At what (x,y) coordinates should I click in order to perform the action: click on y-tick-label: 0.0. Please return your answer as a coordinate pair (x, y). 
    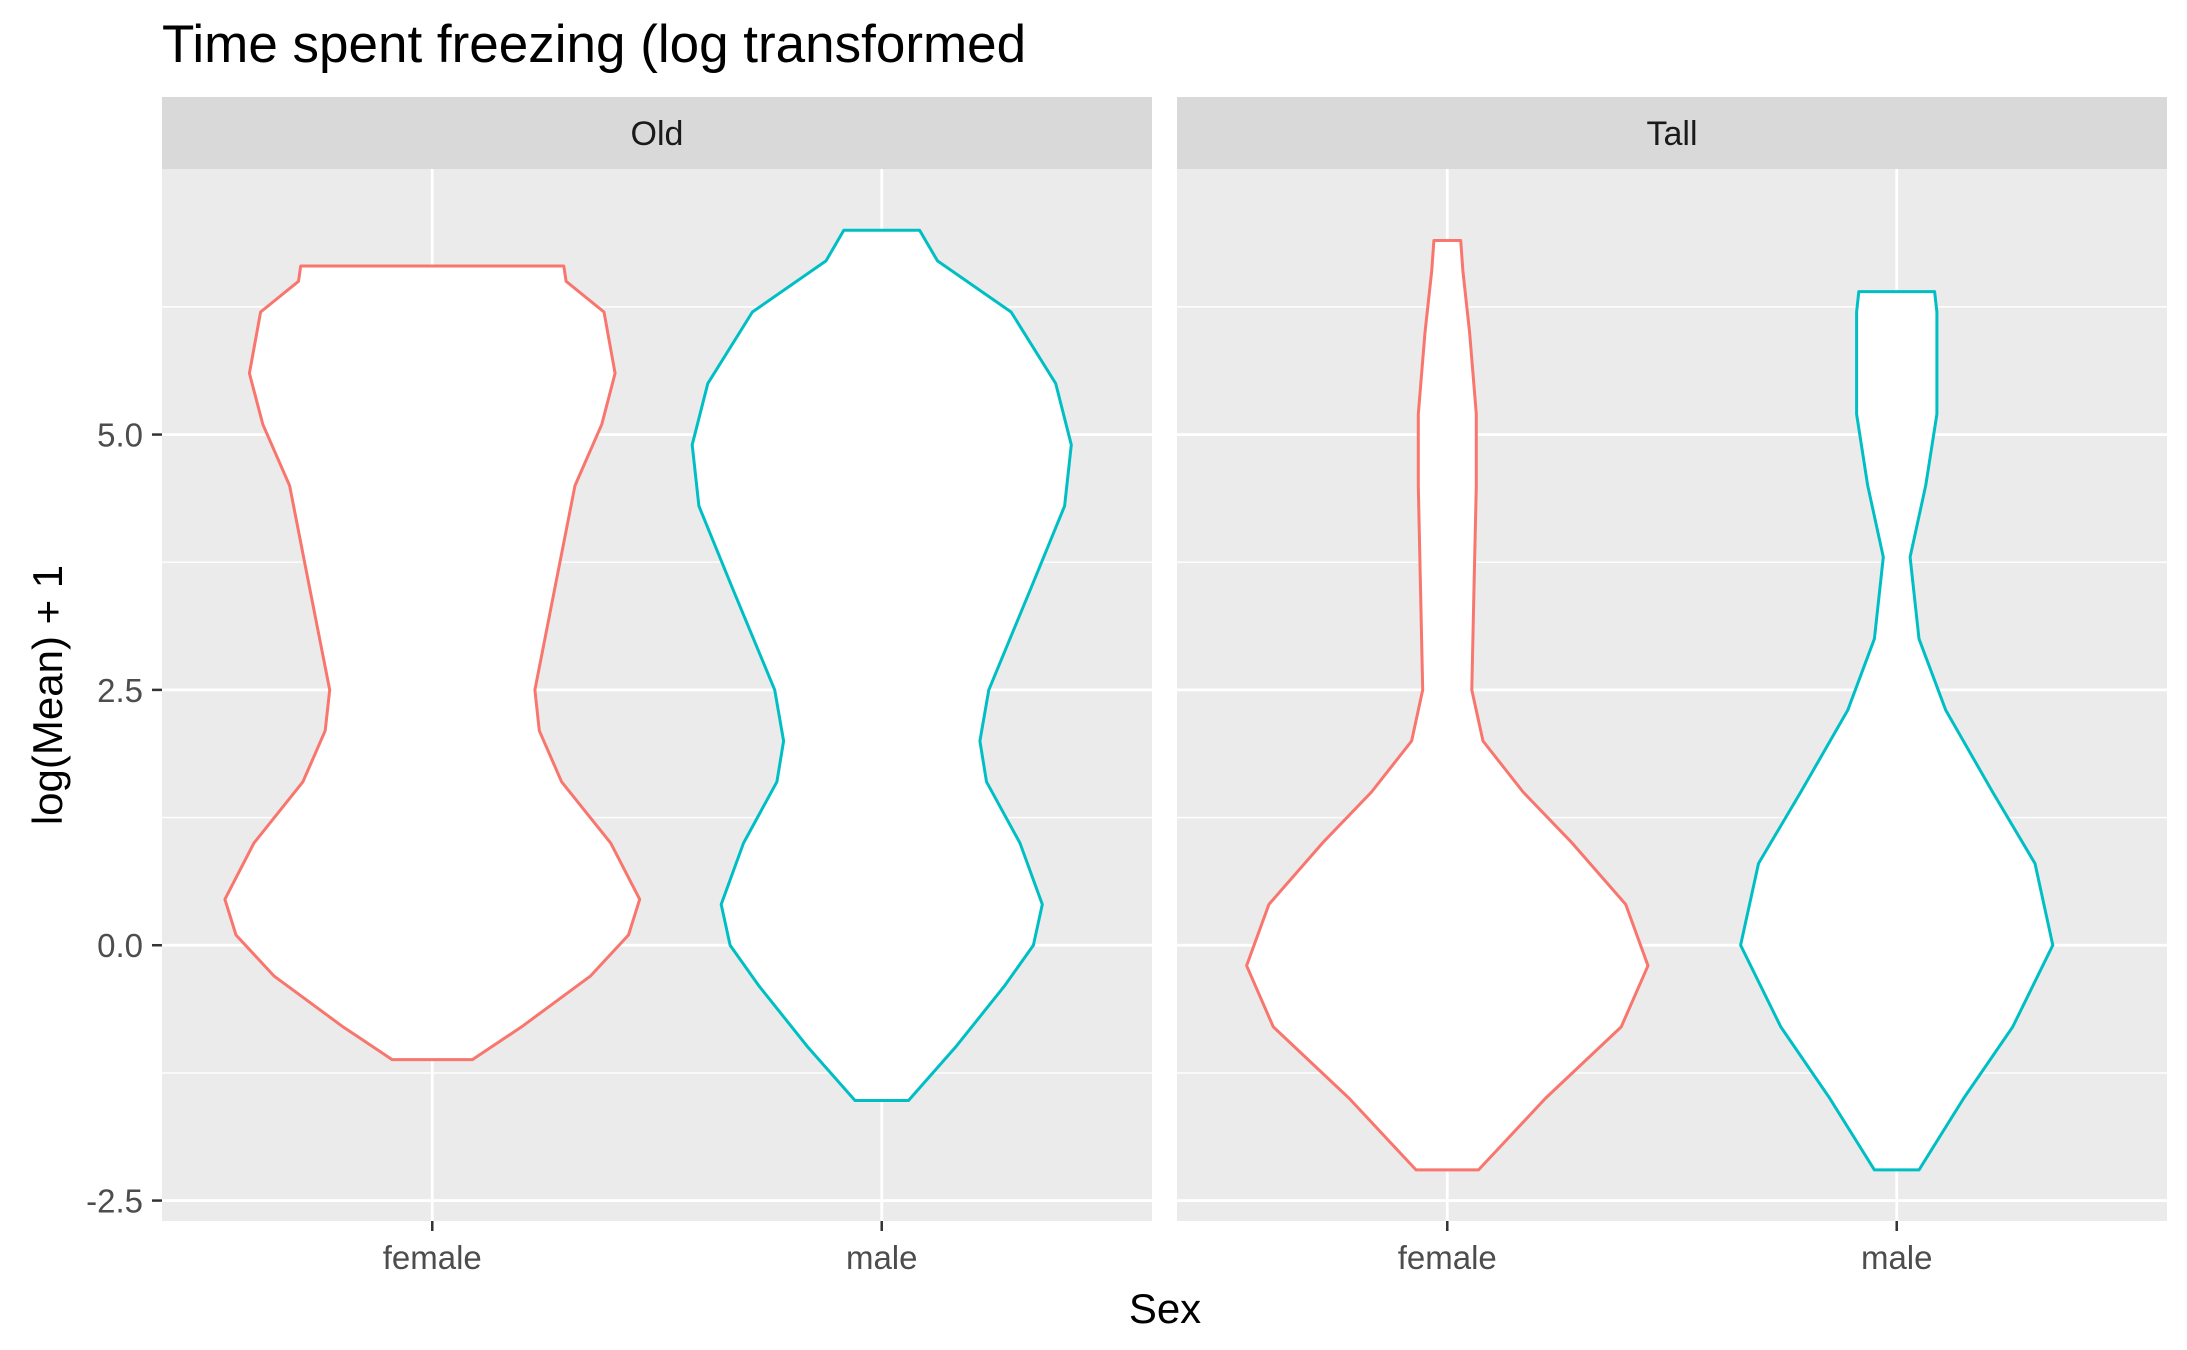
    Looking at the image, I should click on (120, 945).